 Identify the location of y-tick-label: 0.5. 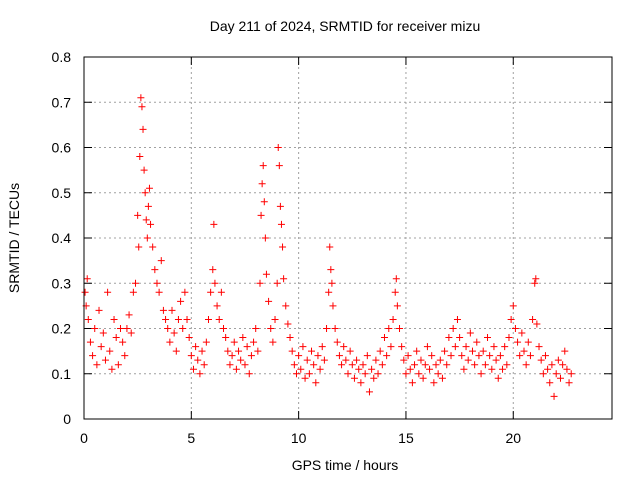
(62, 193).